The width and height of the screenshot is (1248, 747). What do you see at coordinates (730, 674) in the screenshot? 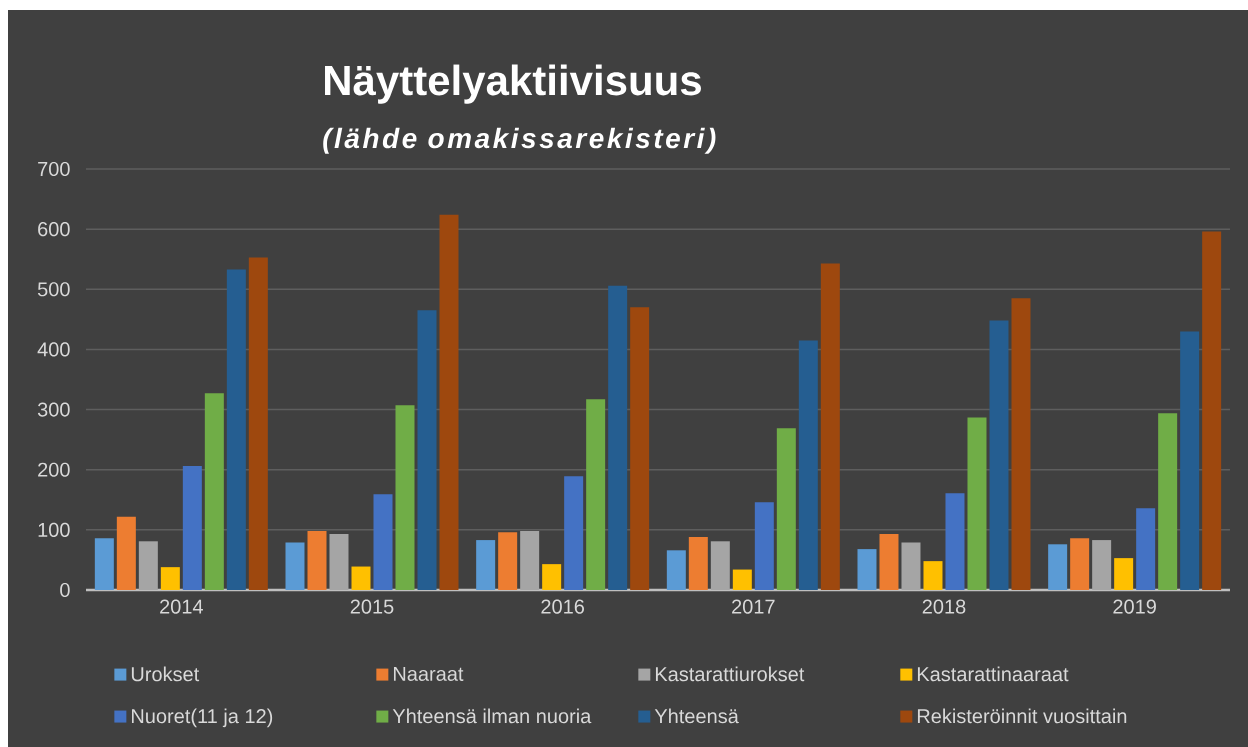
I see `legend-label: Kastarattiurokset` at bounding box center [730, 674].